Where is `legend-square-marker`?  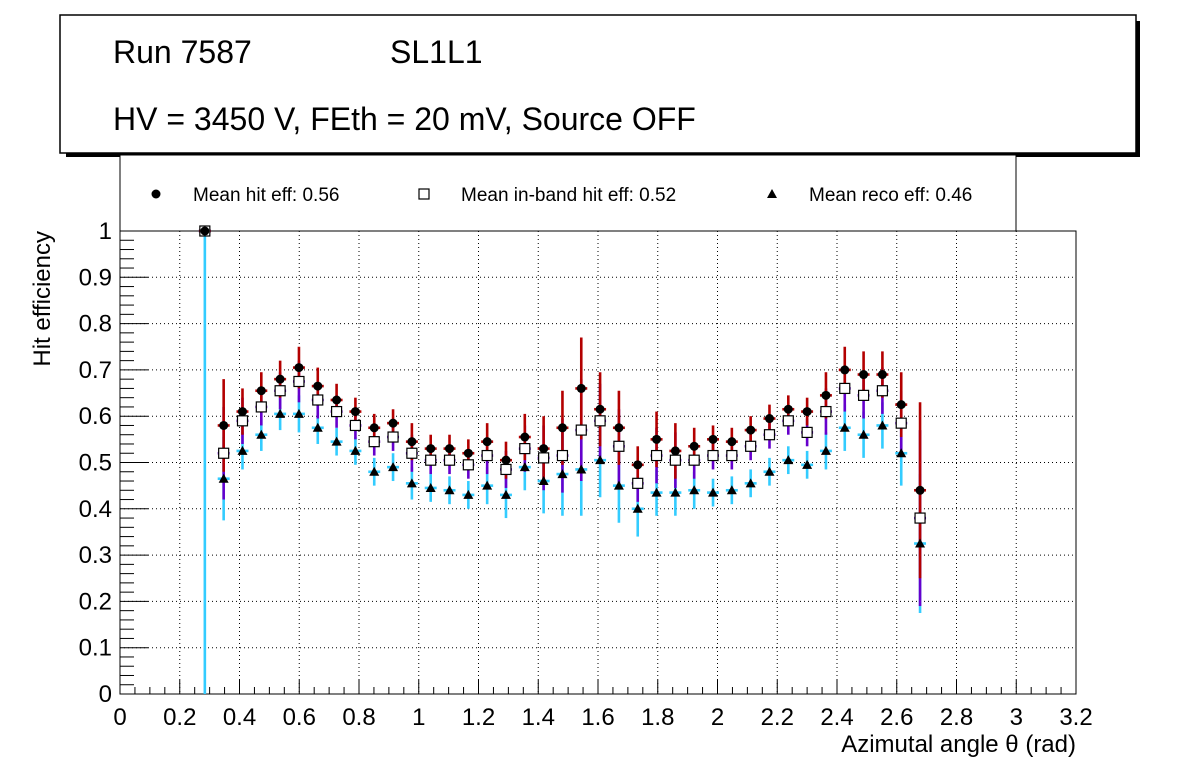
legend-square-marker is located at coordinates (424, 194).